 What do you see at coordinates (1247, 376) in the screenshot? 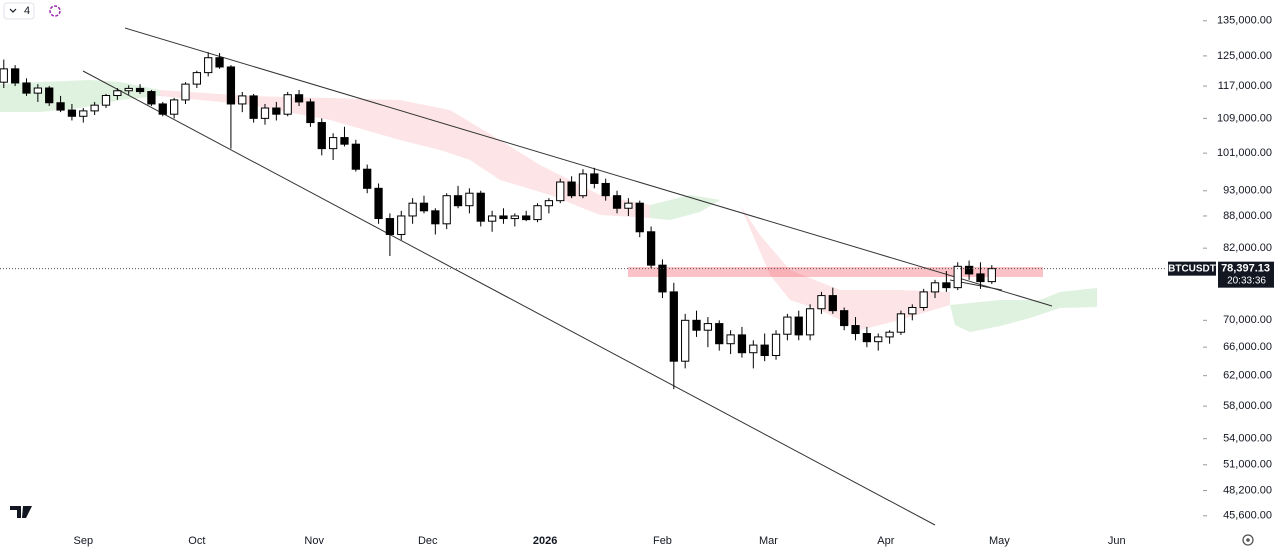
I see `y-tick-label: 62,000.00` at bounding box center [1247, 376].